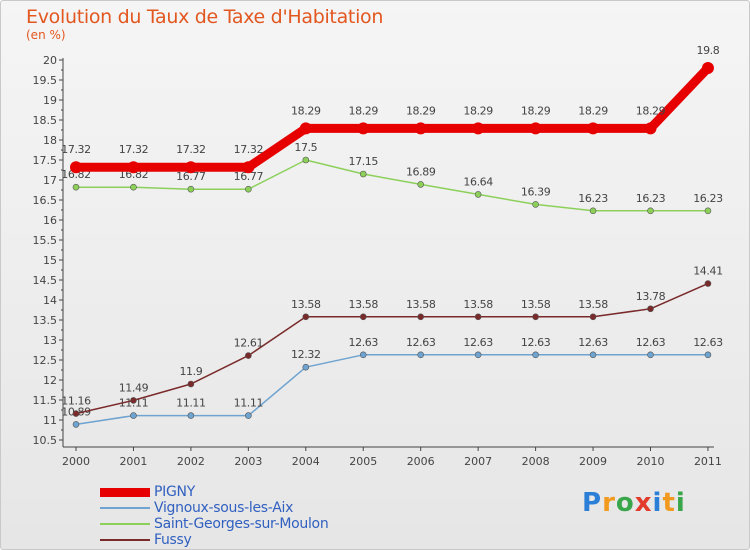  Describe the element at coordinates (708, 271) in the screenshot. I see `data-label: 14.41` at that location.